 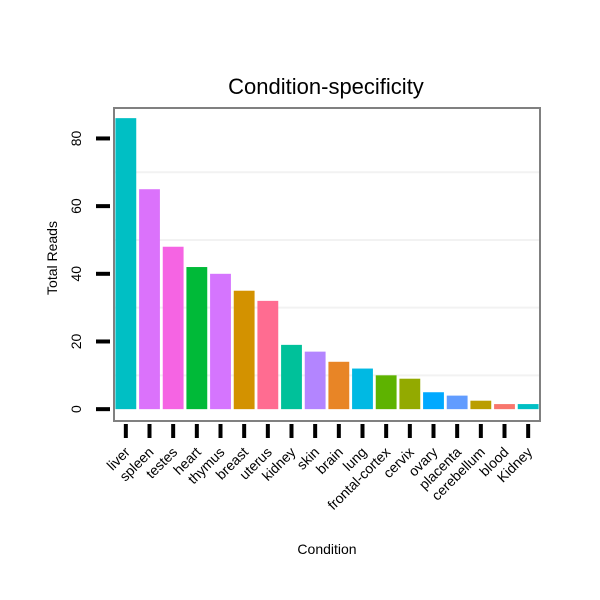 What do you see at coordinates (433, 401) in the screenshot?
I see `bar-ovary` at bounding box center [433, 401].